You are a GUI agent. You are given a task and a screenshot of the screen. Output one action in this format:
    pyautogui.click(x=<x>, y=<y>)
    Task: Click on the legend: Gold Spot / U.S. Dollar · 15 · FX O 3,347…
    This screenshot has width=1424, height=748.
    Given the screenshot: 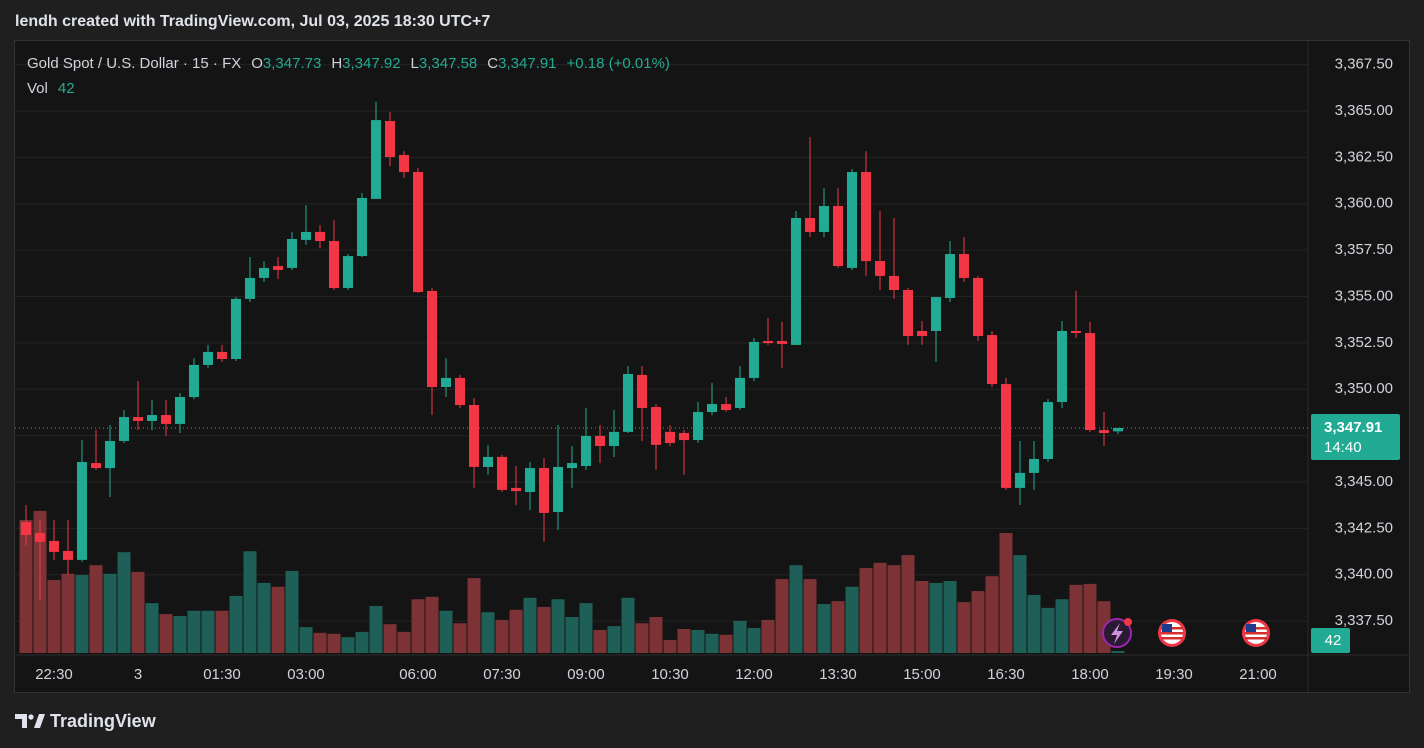 What is the action you would take?
    pyautogui.click(x=348, y=76)
    